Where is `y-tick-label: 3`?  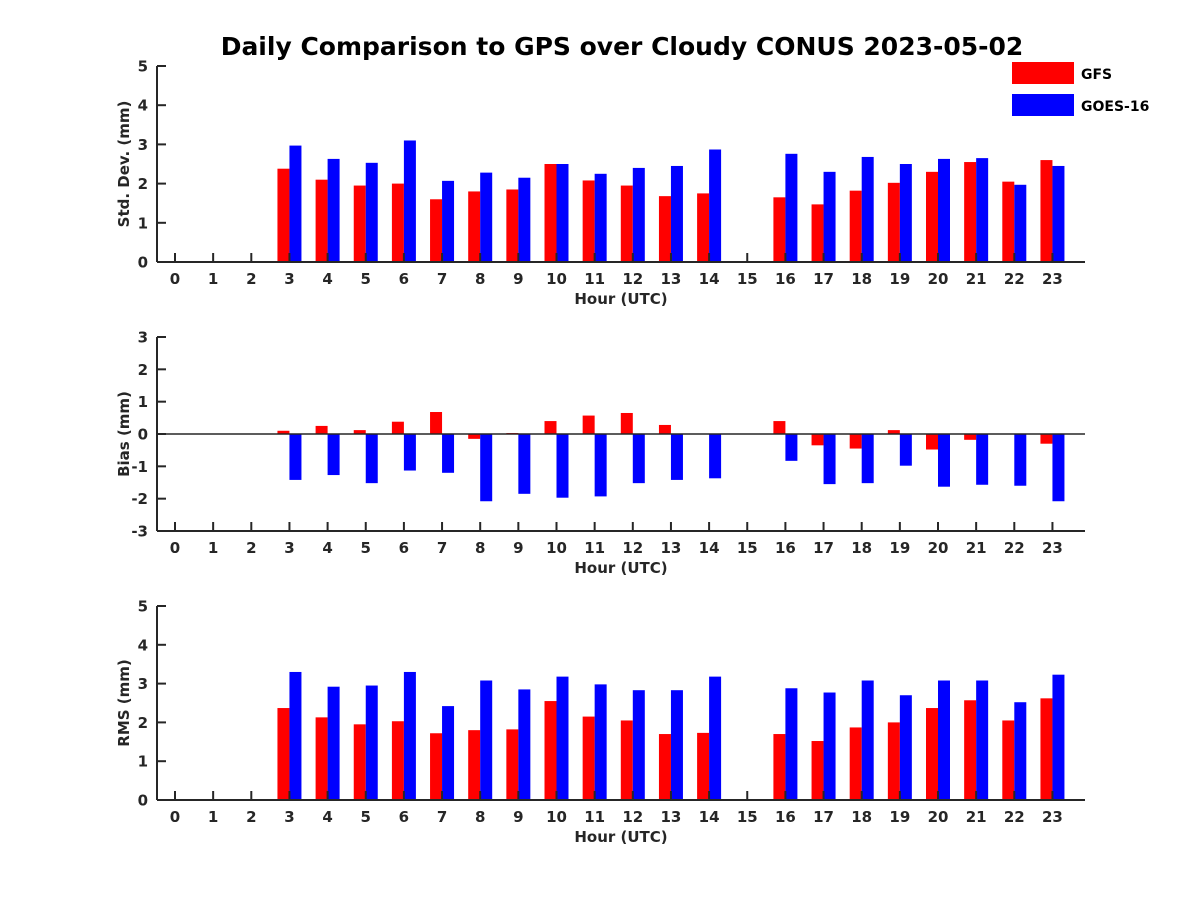
y-tick-label: 3 is located at coordinates (143, 145).